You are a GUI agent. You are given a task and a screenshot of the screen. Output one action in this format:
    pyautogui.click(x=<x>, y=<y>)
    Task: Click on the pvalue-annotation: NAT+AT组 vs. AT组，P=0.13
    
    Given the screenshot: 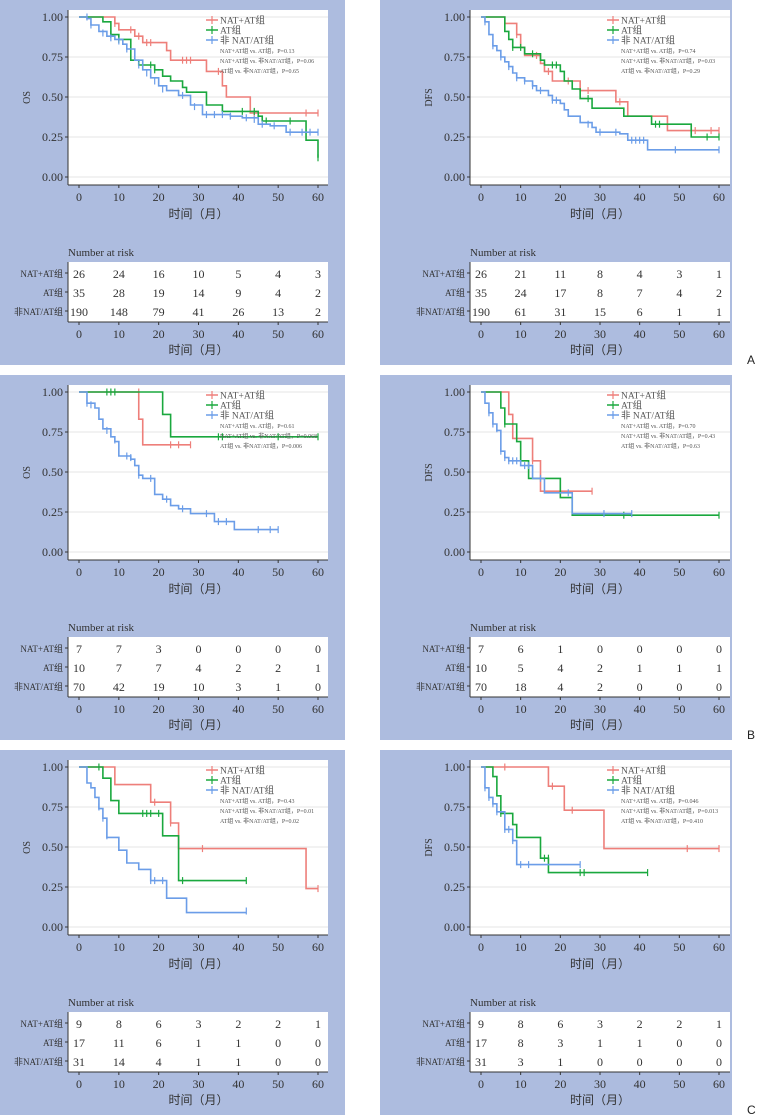 What is the action you would take?
    pyautogui.click(x=257, y=51)
    